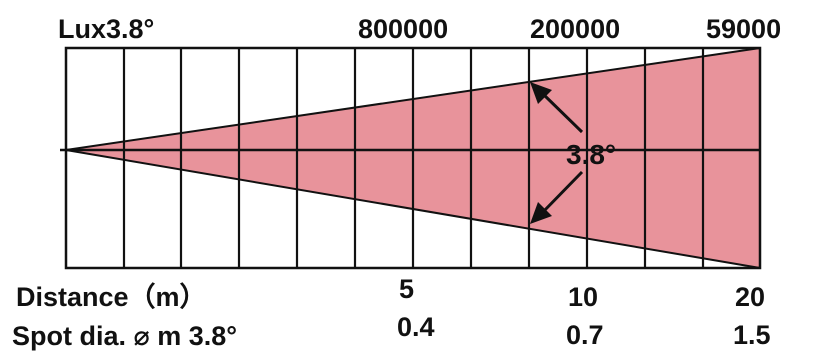  What do you see at coordinates (562, 192) in the screenshot?
I see `angle-arrow-lower-shaft` at bounding box center [562, 192].